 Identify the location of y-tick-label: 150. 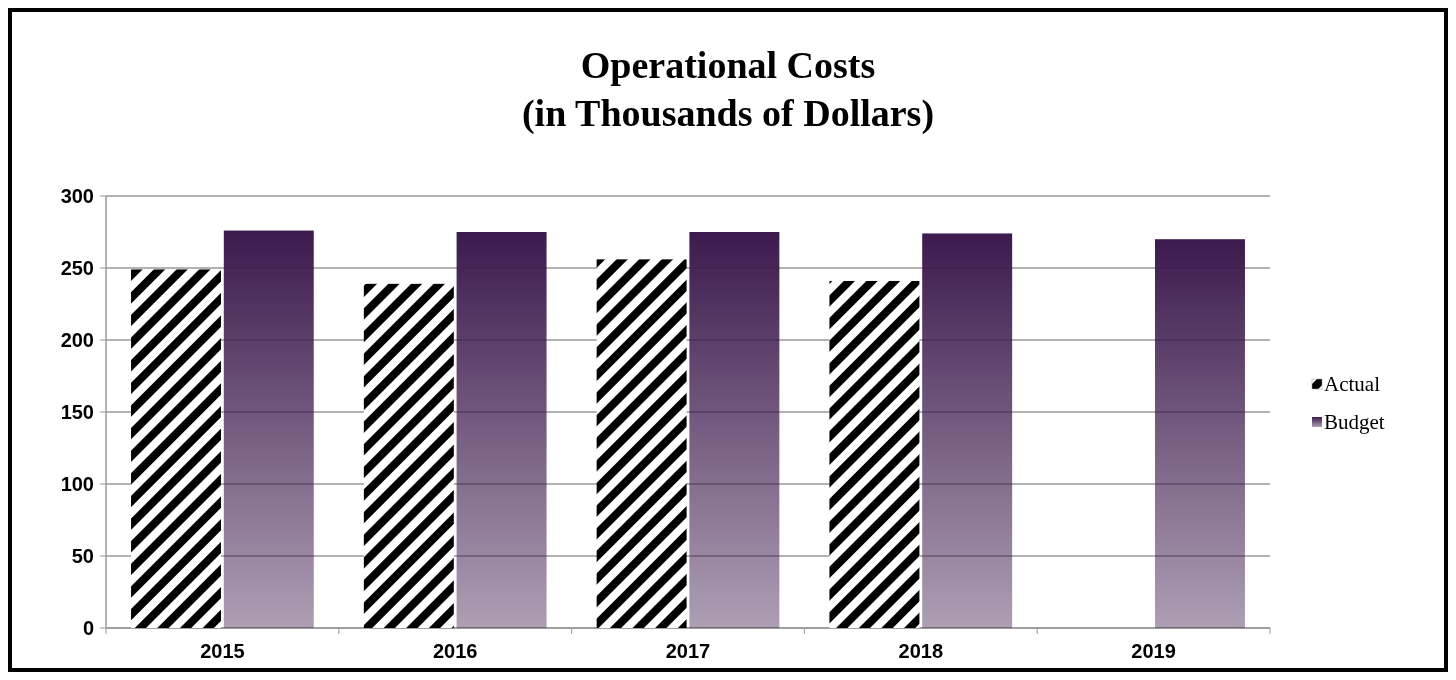
(77, 412).